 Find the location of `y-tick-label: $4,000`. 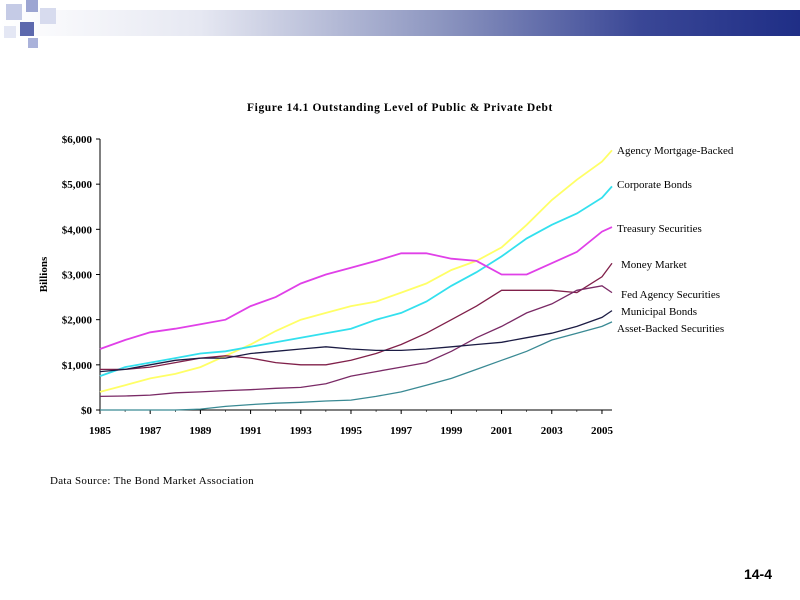

y-tick-label: $4,000 is located at coordinates (77, 230).